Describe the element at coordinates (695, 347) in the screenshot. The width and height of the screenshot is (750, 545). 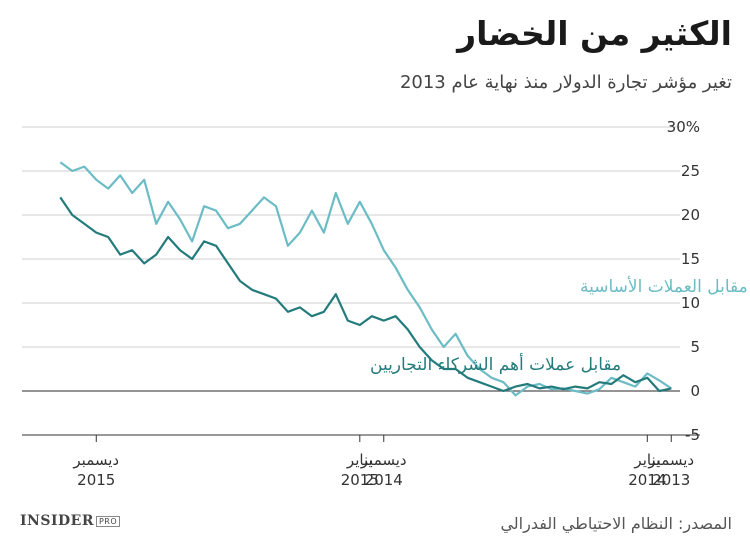
I see `y-tick-label: 5` at that location.